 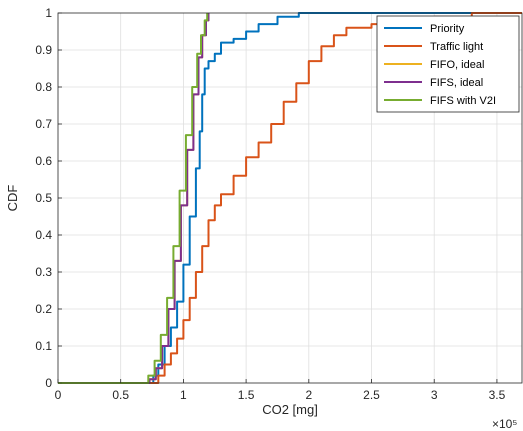 I want to click on x-tick-label: 2, so click(x=308, y=395).